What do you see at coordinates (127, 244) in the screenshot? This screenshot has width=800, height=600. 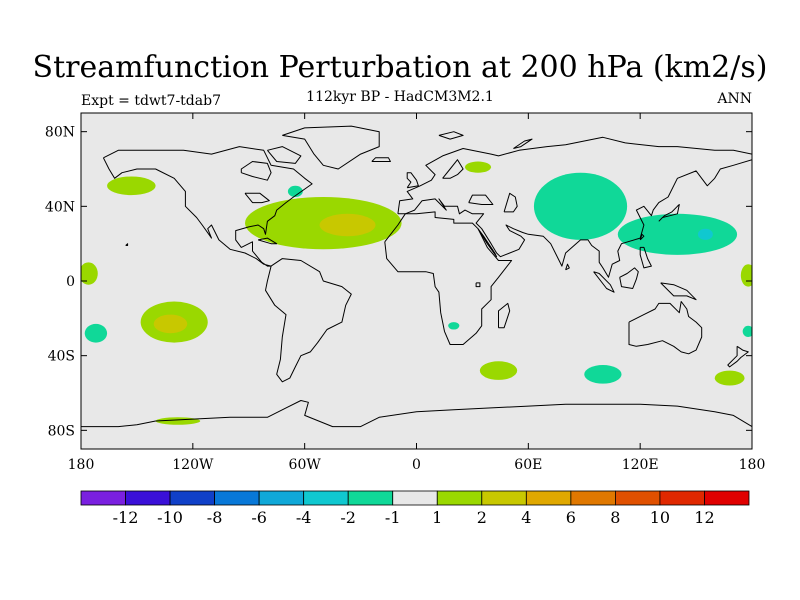 I see `coast-hawaii` at bounding box center [127, 244].